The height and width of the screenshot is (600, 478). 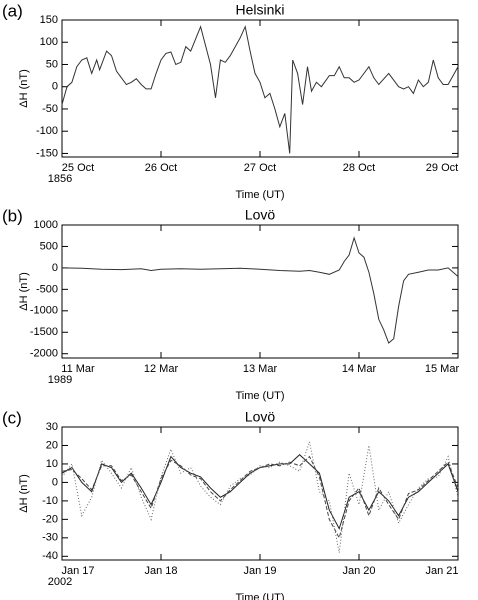 What do you see at coordinates (77, 571) in the screenshot?
I see `x-tick-label: Jan 17` at bounding box center [77, 571].